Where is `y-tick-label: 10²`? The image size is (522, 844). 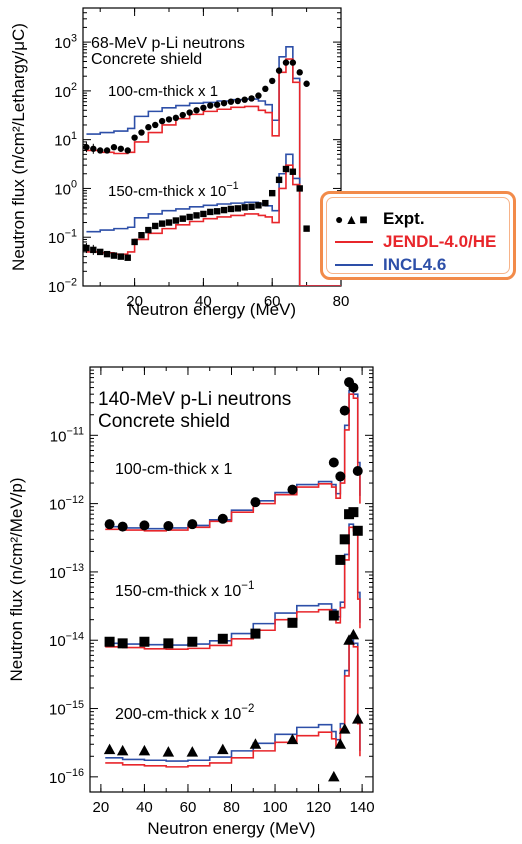
y-tick-label: 10² is located at coordinates (65, 91).